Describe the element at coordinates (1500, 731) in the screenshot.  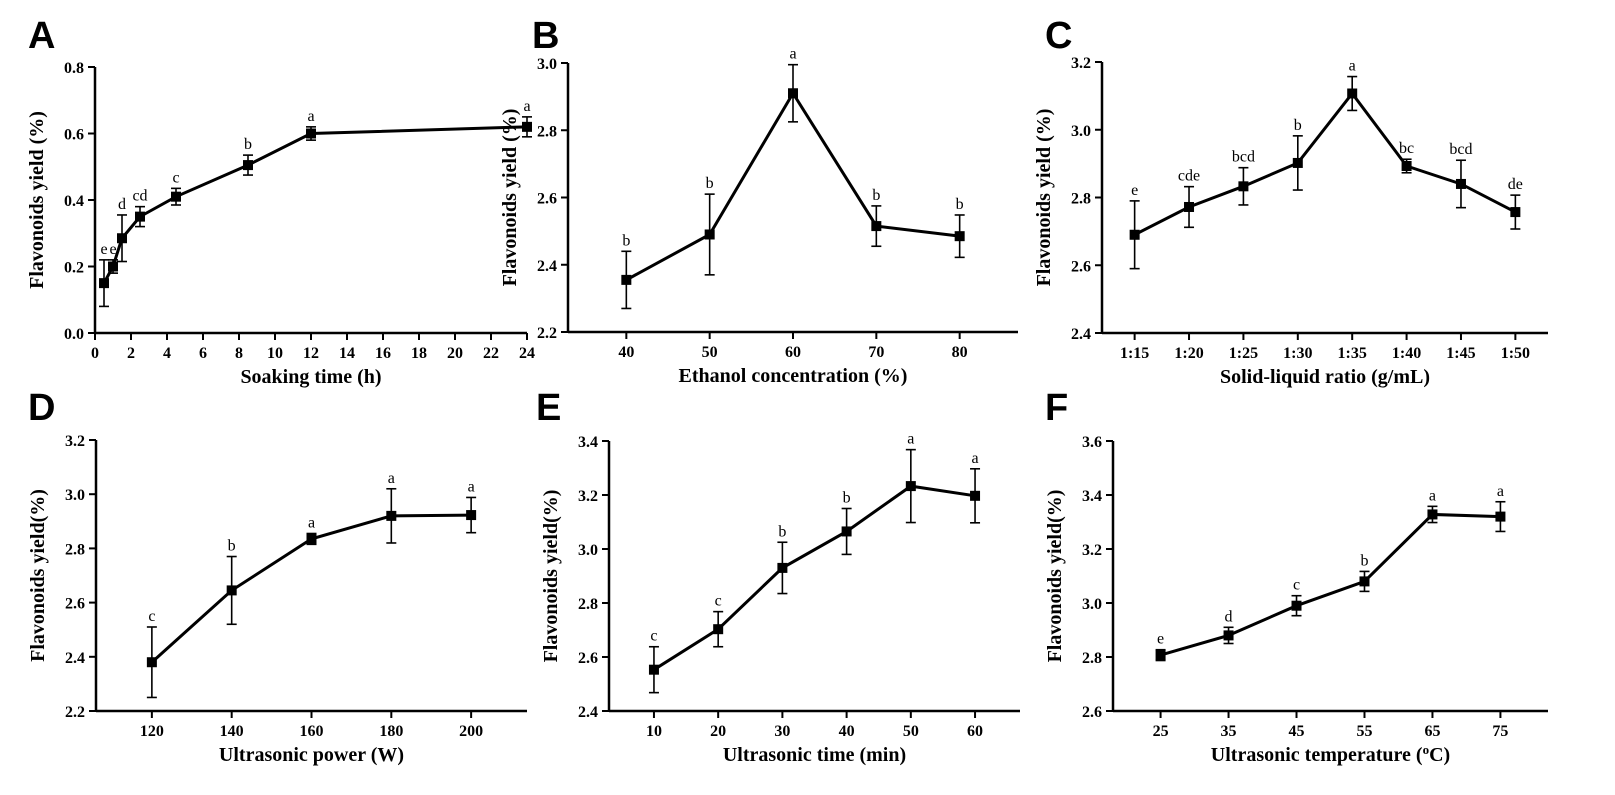
I see `x-tick-label: 75` at that location.